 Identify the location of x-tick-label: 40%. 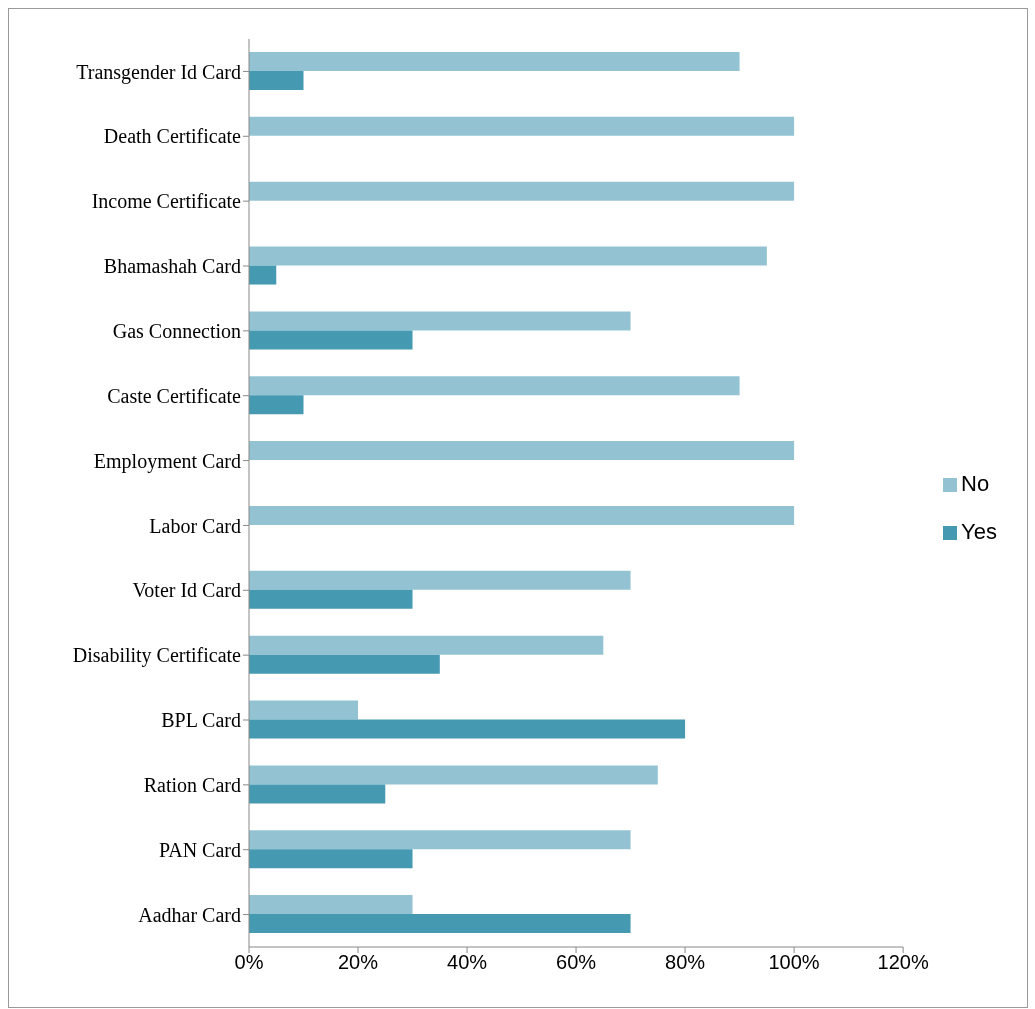
(467, 962).